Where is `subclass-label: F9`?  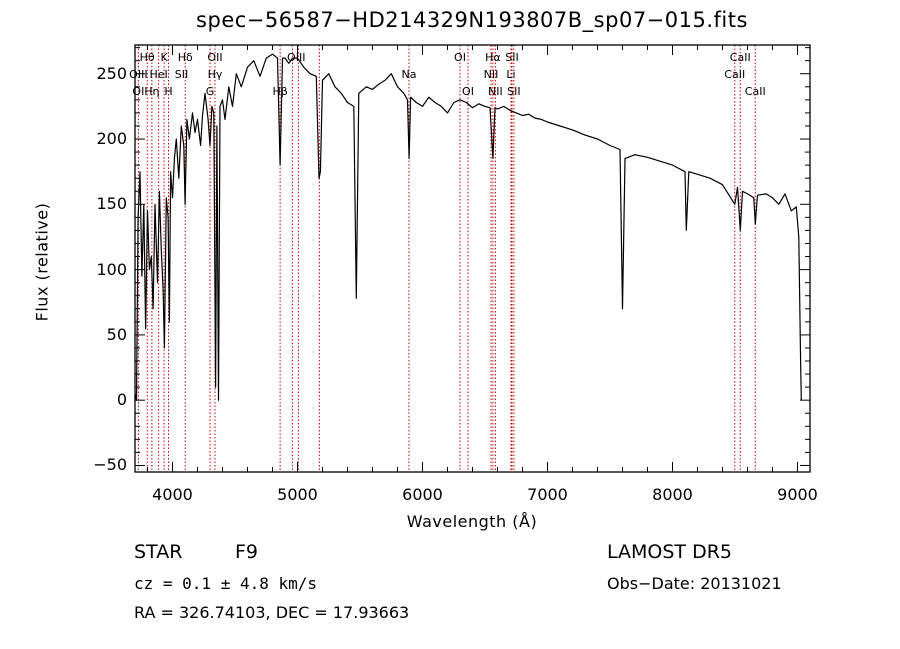 subclass-label: F9 is located at coordinates (247, 552).